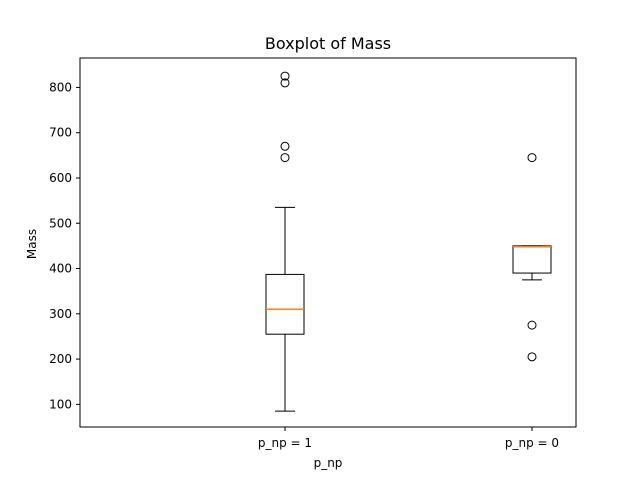  Describe the element at coordinates (60, 178) in the screenshot. I see `y-tick-label: 600` at that location.